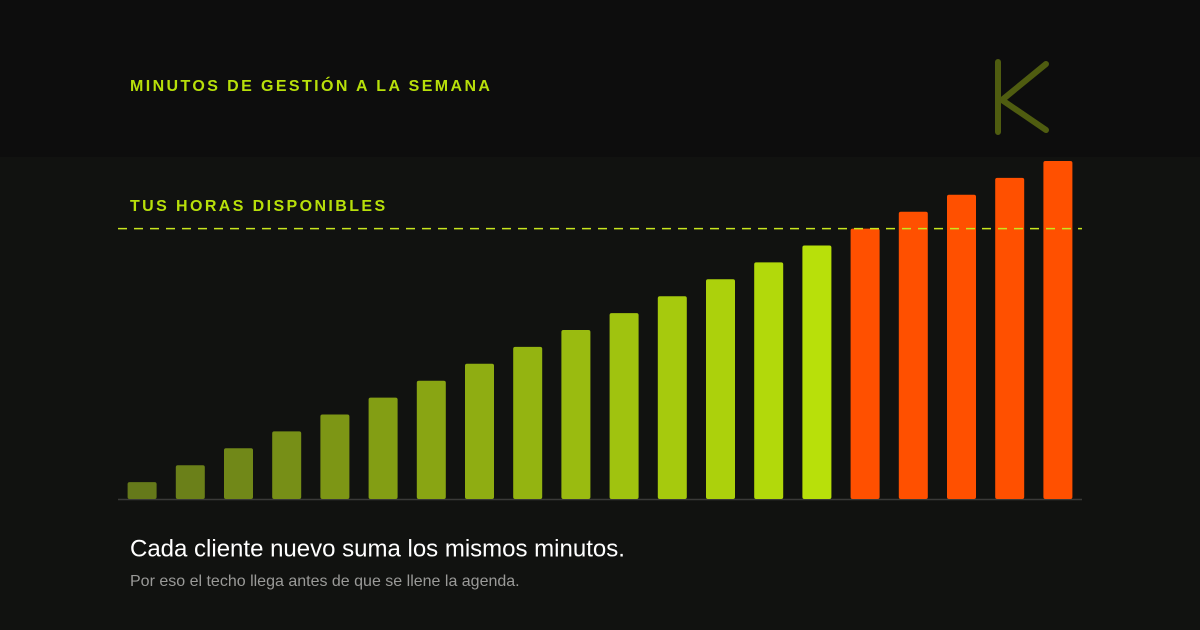  What do you see at coordinates (1022, 97) in the screenshot?
I see `logo` at bounding box center [1022, 97].